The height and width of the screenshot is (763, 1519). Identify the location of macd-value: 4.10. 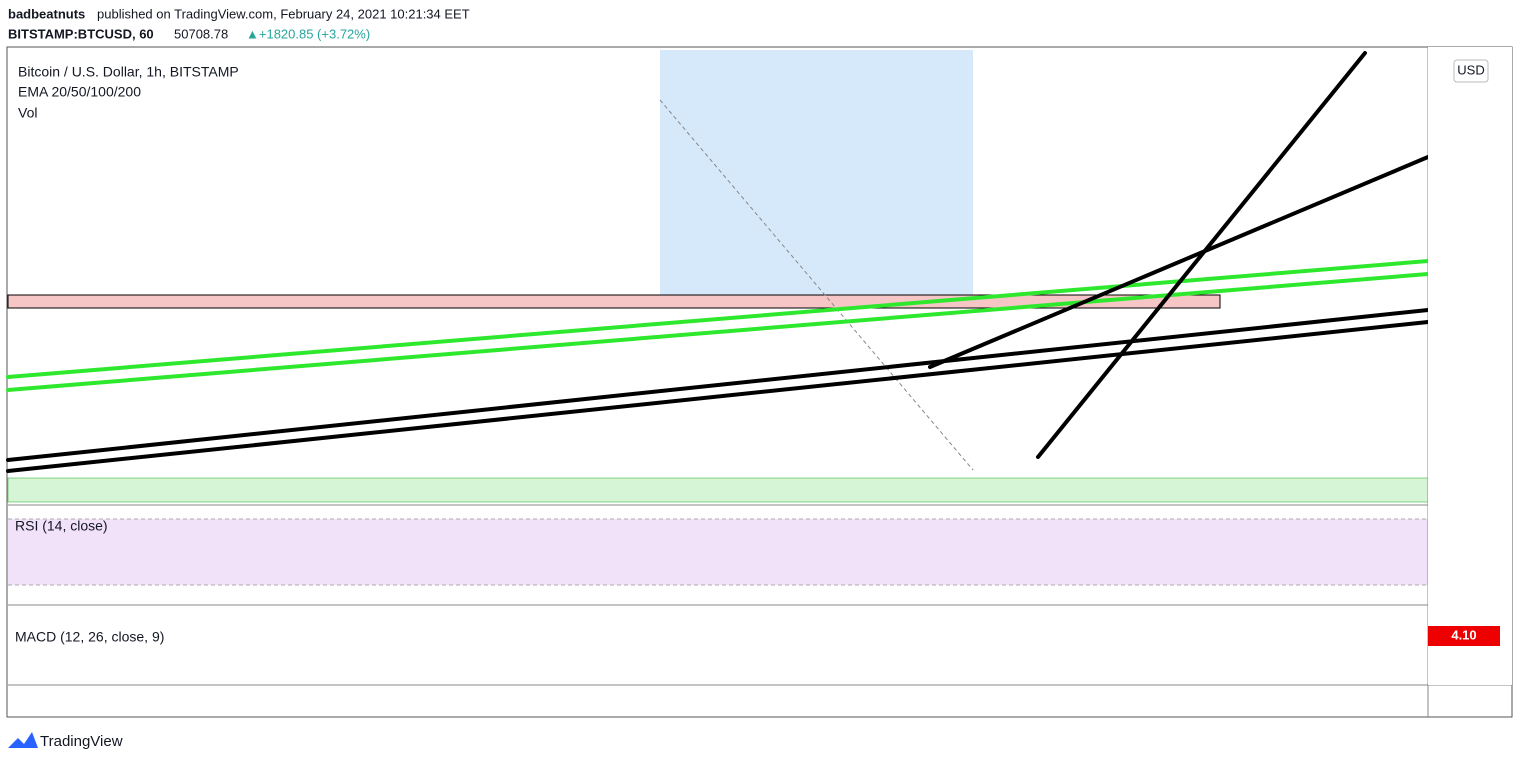
(1463, 634).